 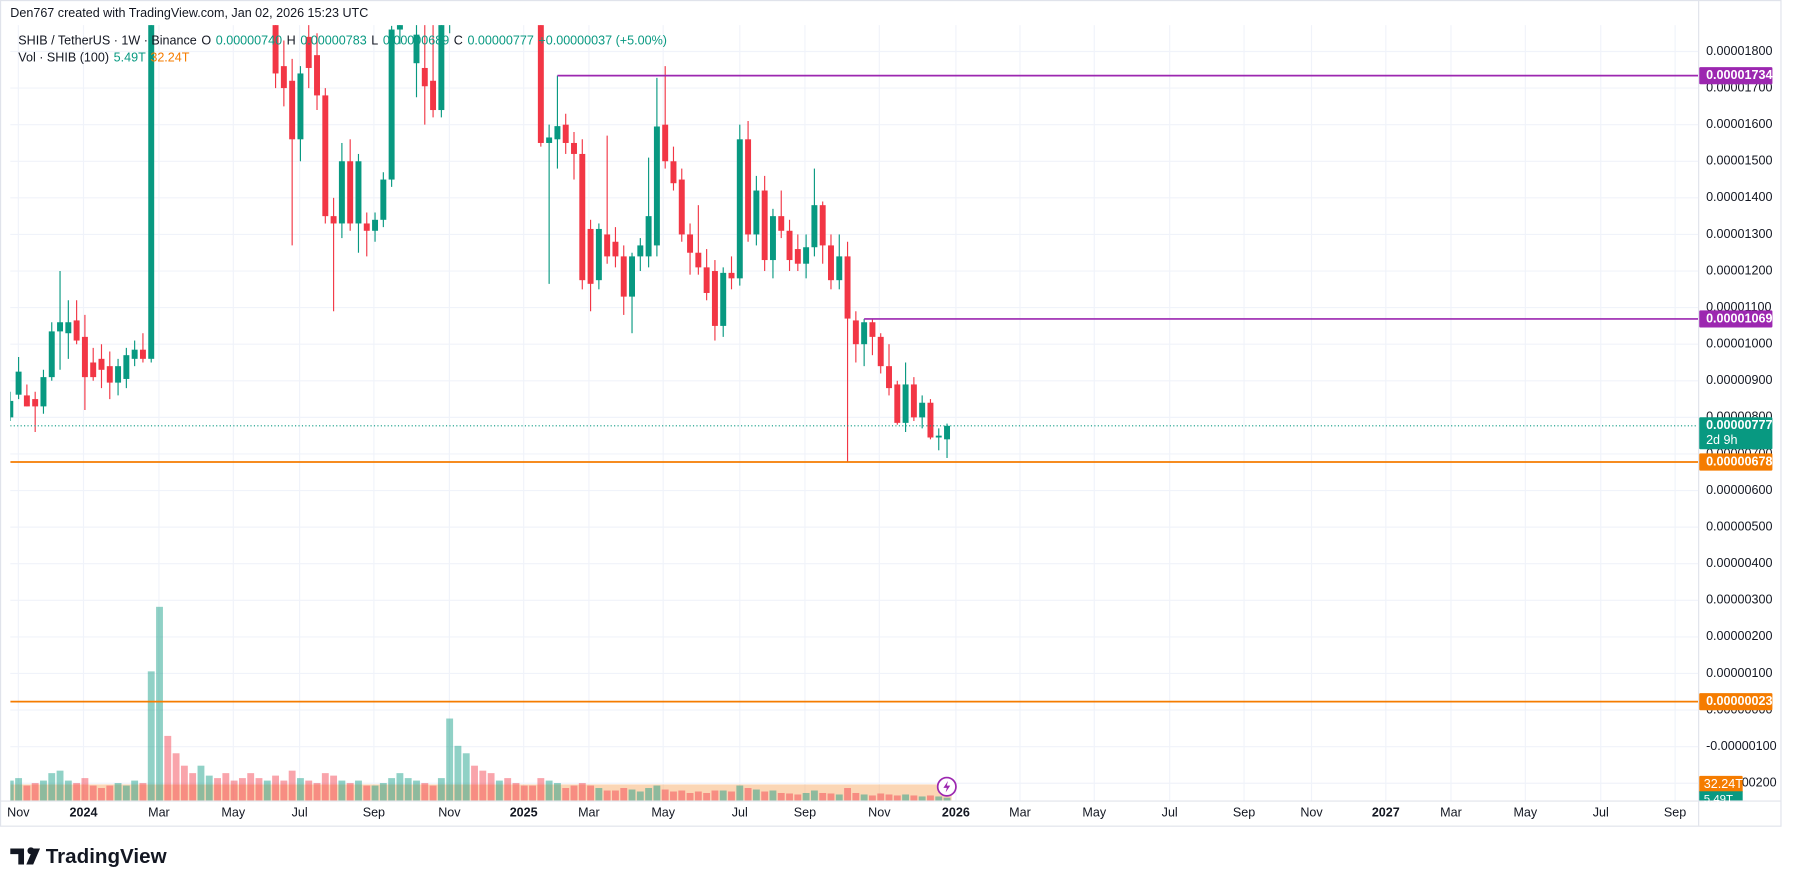 What do you see at coordinates (1739, 701) in the screenshot?
I see `level-label: 0.00000023` at bounding box center [1739, 701].